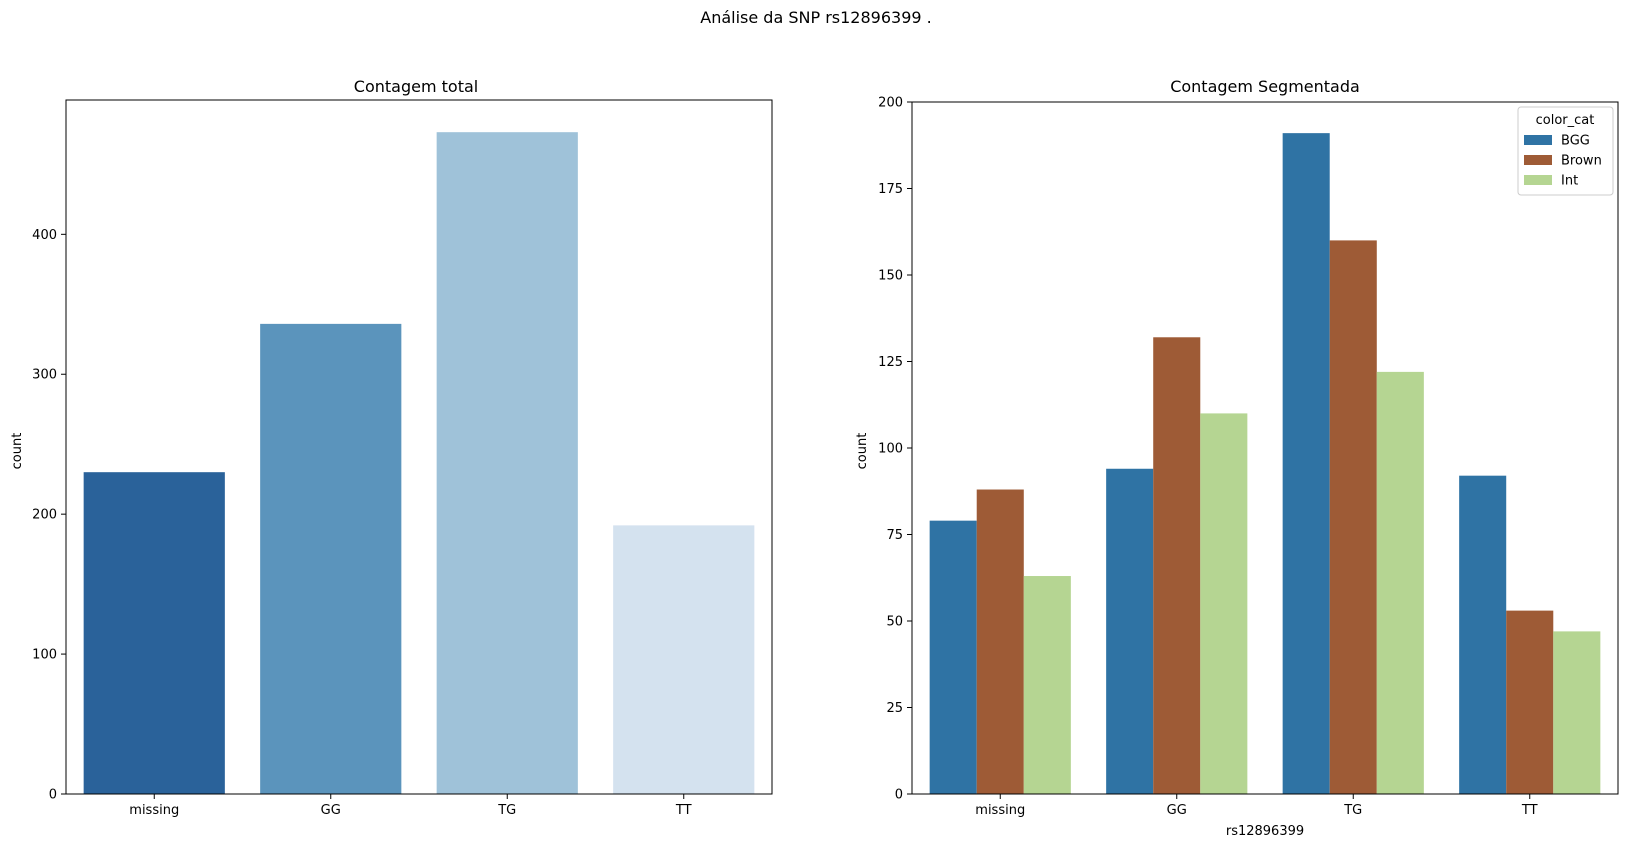 The height and width of the screenshot is (846, 1625). What do you see at coordinates (1569, 181) in the screenshot?
I see `legend-label-int: Int` at bounding box center [1569, 181].